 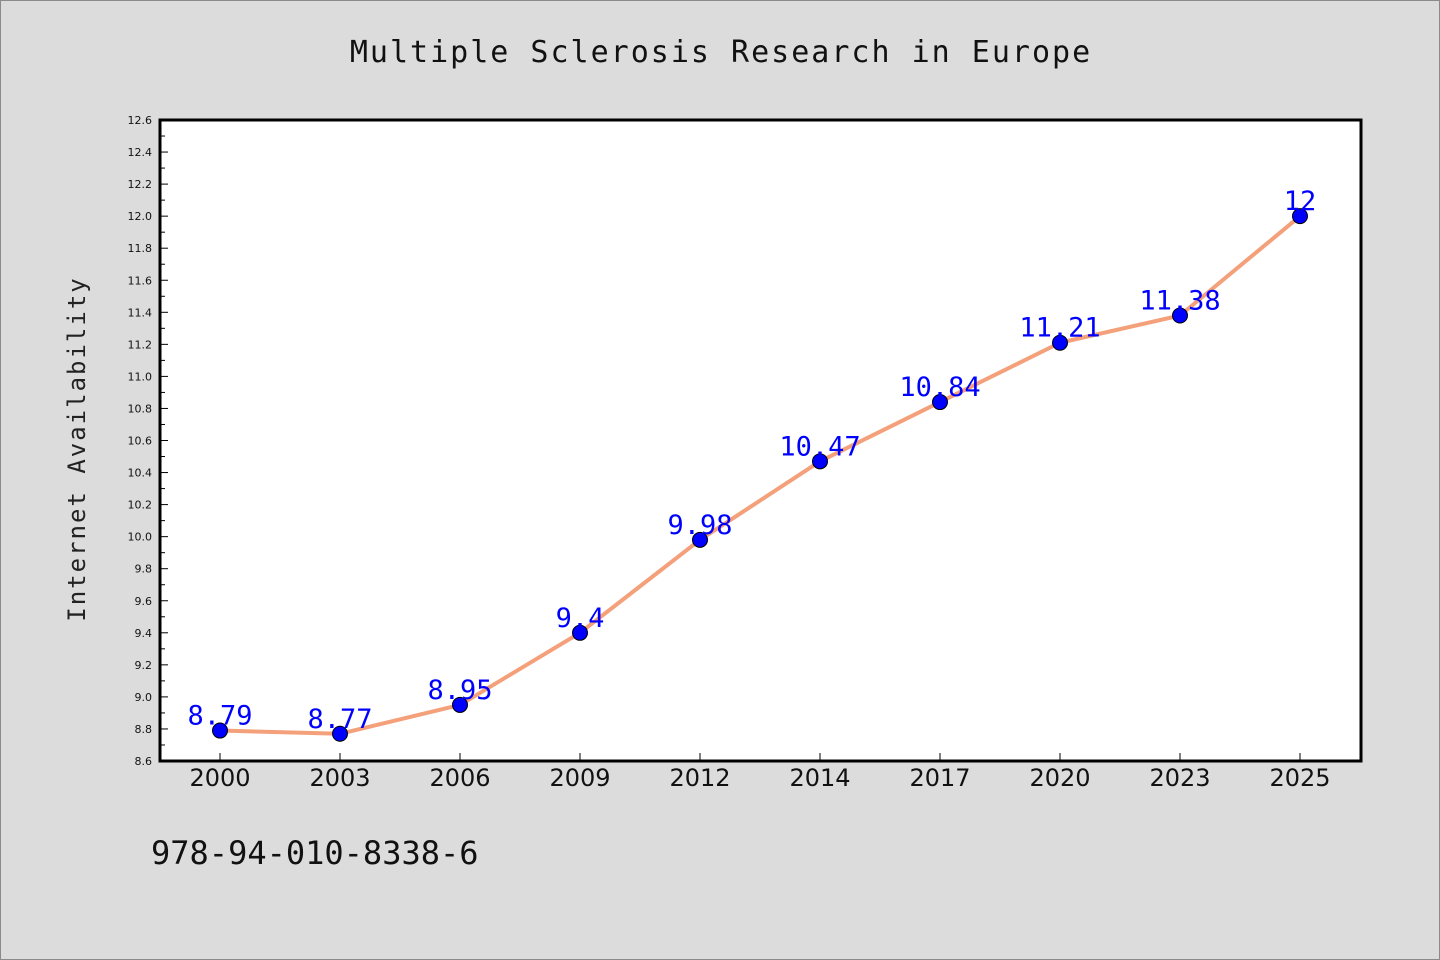 I want to click on x-tick-label: 2020, so click(x=1059, y=778).